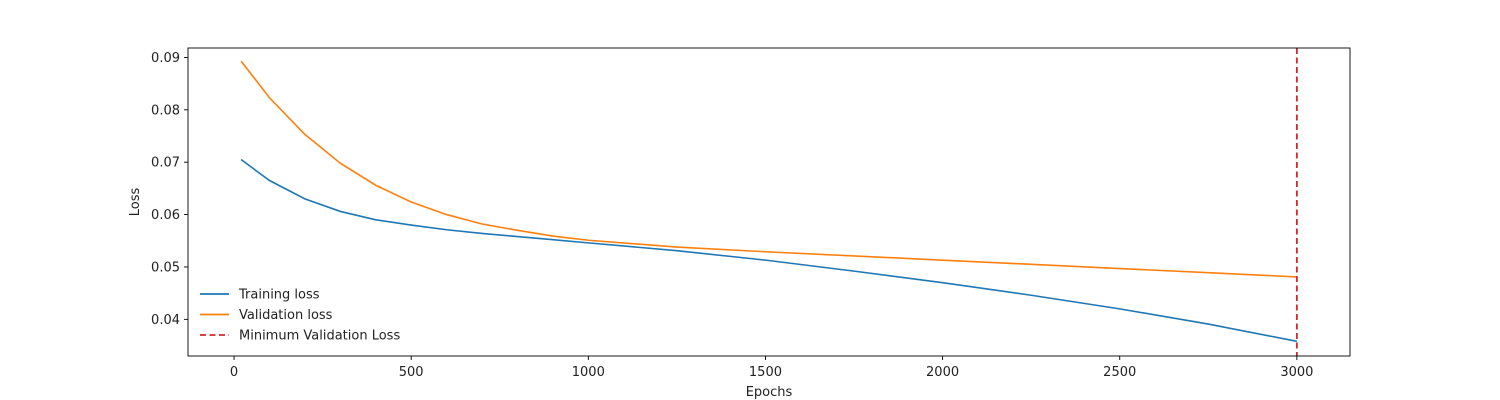  Describe the element at coordinates (319, 336) in the screenshot. I see `legend-label-3: Minimum Validation Loss` at that location.